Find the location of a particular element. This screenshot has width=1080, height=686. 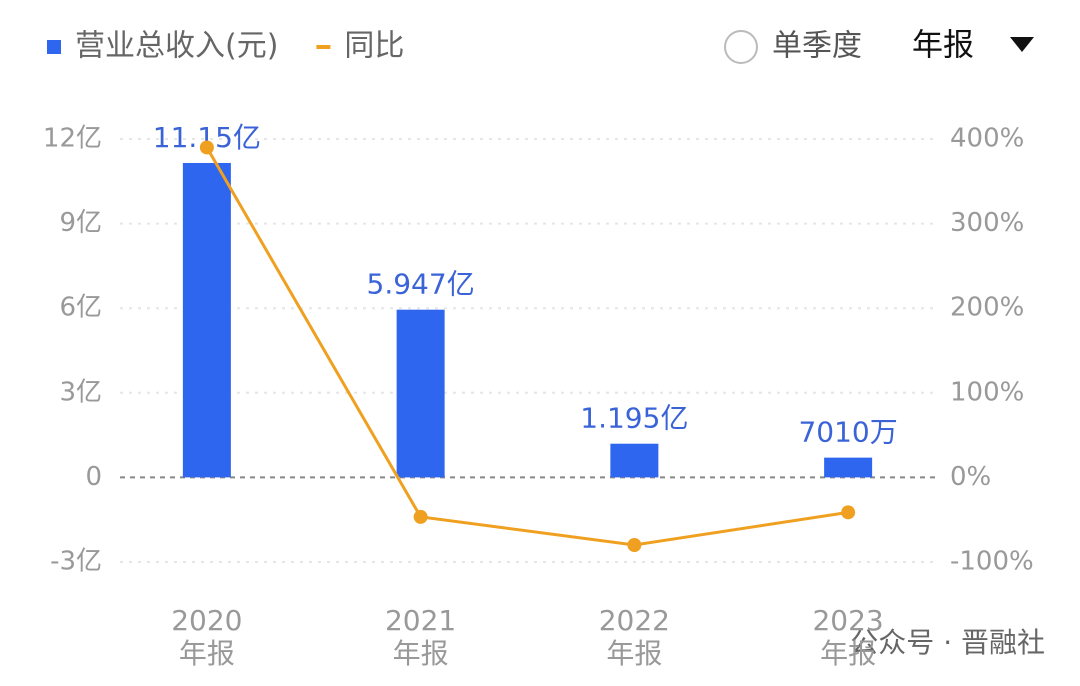

y-tick-label: 12亿 is located at coordinates (72, 139).